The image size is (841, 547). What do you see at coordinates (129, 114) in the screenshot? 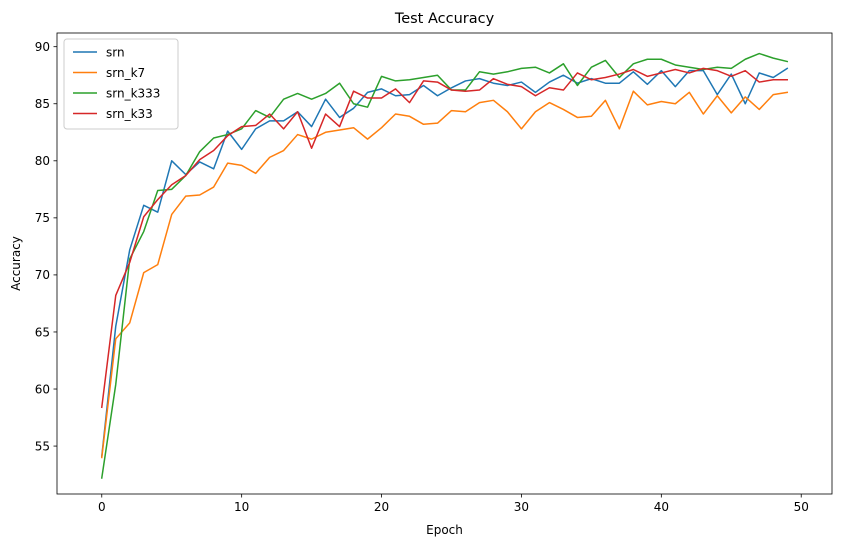
I see `legend-label: srn_k33` at bounding box center [129, 114].